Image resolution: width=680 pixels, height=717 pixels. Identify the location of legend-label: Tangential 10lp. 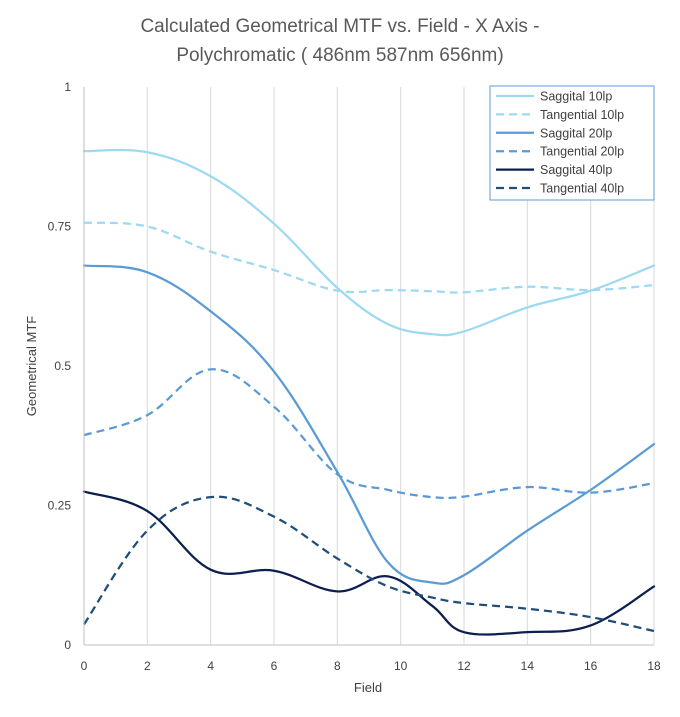
(582, 115).